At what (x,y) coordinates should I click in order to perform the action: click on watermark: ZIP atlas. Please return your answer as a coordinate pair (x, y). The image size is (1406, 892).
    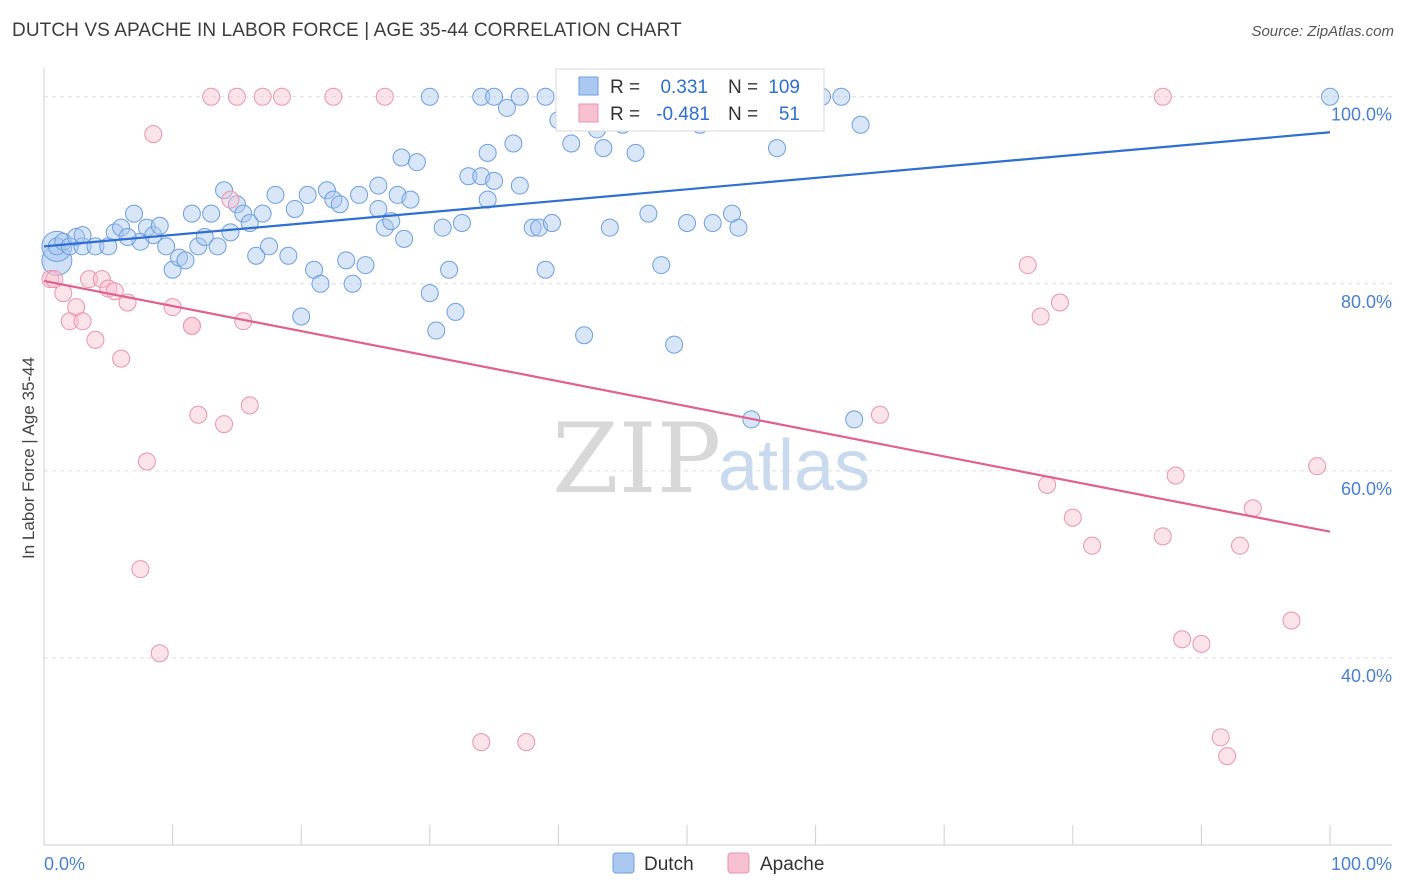
    Looking at the image, I should click on (711, 459).